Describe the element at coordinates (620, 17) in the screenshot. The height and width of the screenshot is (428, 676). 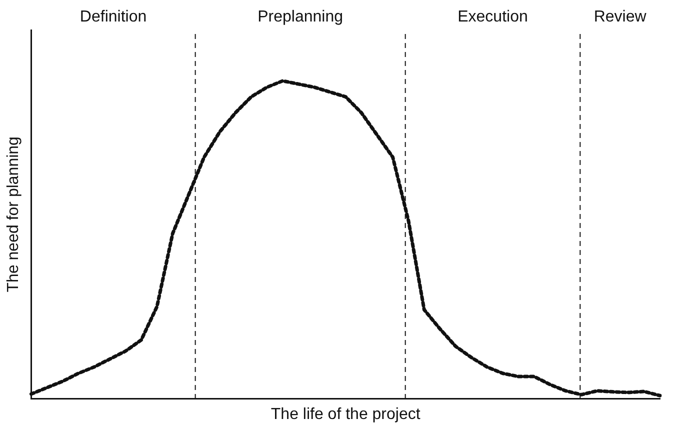
I see `text: Review` at that location.